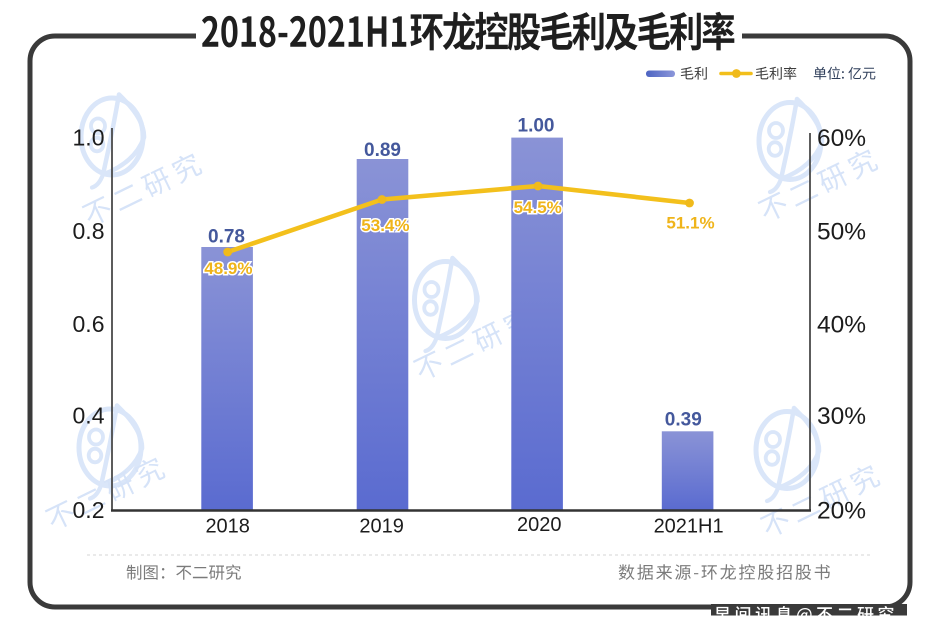 The height and width of the screenshot is (644, 940). I want to click on svg-text: 2018, so click(227, 527).